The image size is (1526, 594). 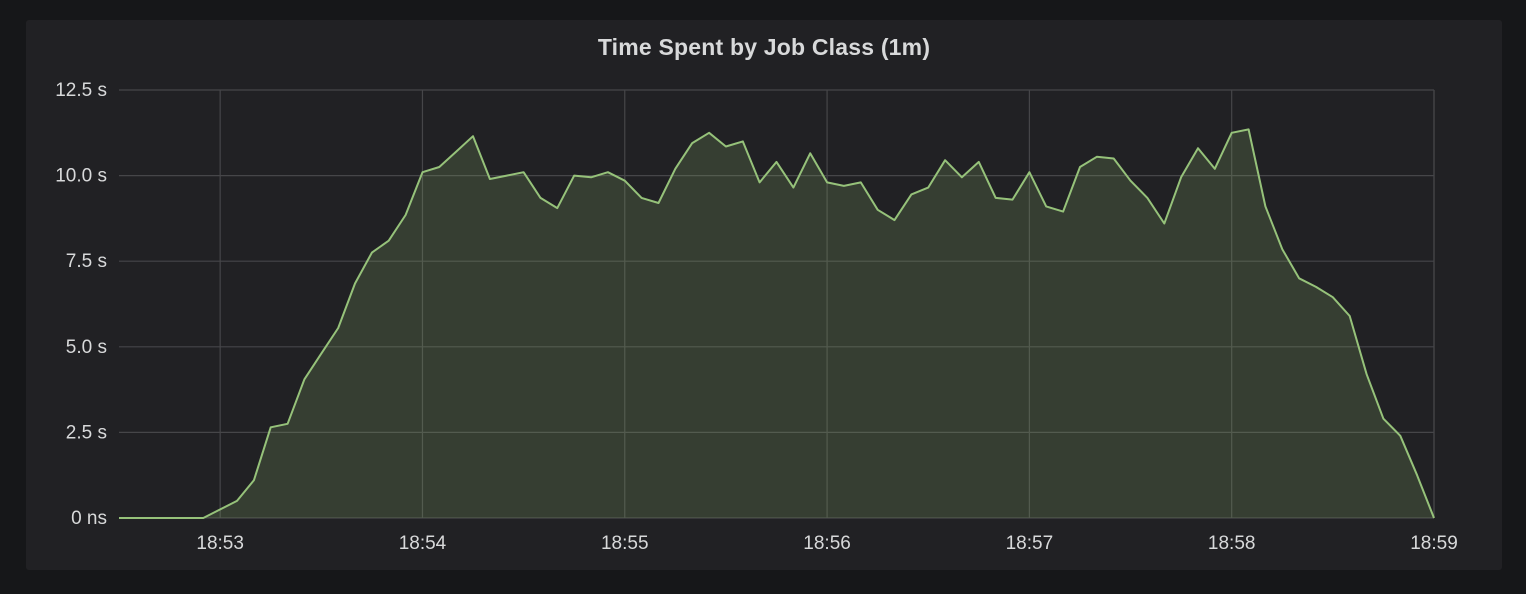 What do you see at coordinates (1030, 543) in the screenshot?
I see `x-tick-label: 18:57` at bounding box center [1030, 543].